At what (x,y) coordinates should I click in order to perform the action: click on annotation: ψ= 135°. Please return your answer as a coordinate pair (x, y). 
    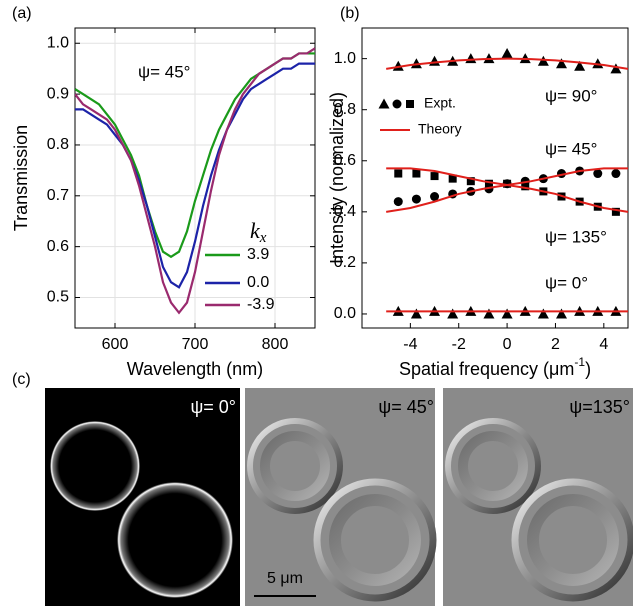
    Looking at the image, I should click on (576, 236).